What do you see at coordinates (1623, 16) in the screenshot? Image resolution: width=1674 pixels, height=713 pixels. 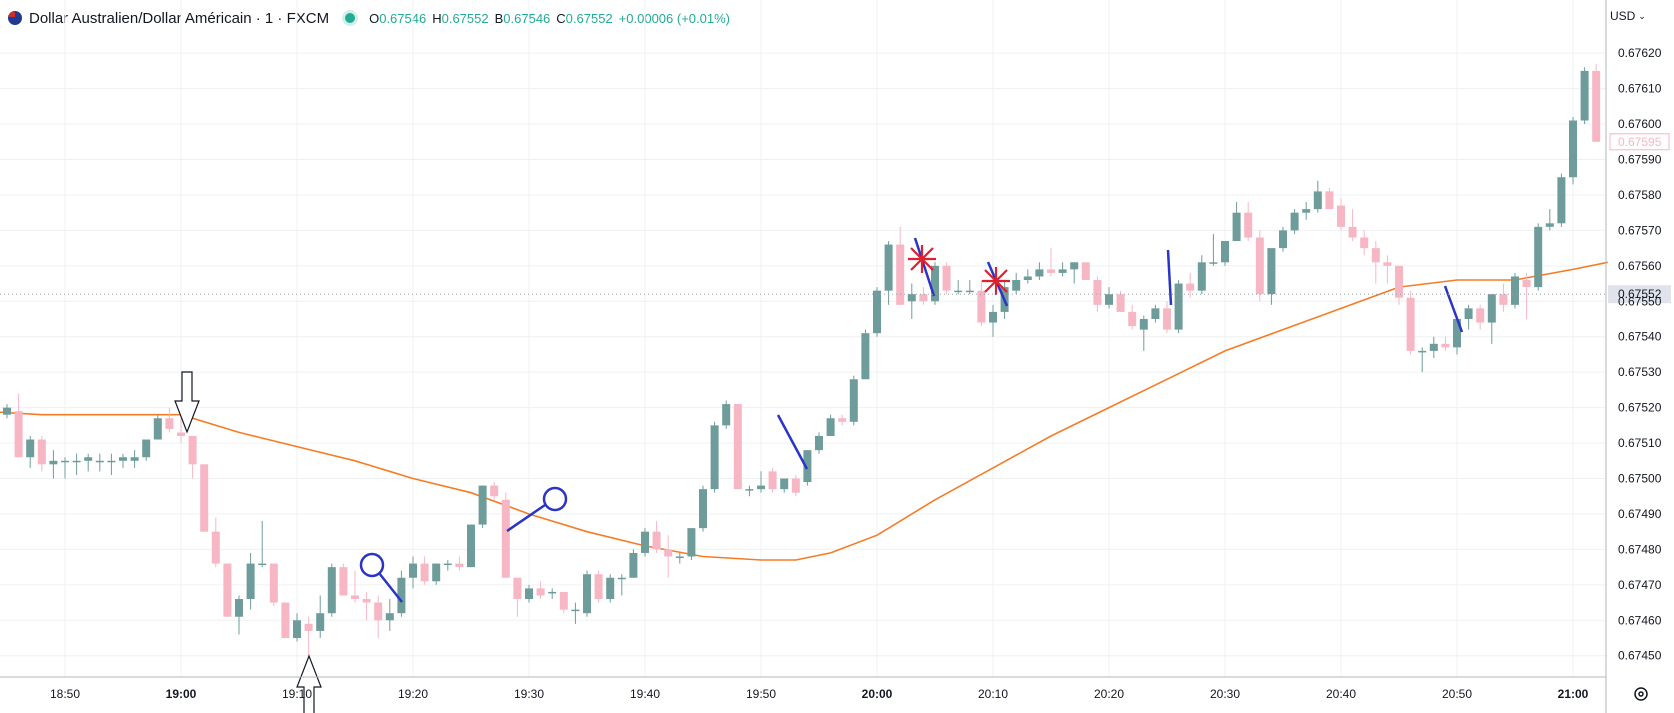 I see `currency-label: USD` at bounding box center [1623, 16].